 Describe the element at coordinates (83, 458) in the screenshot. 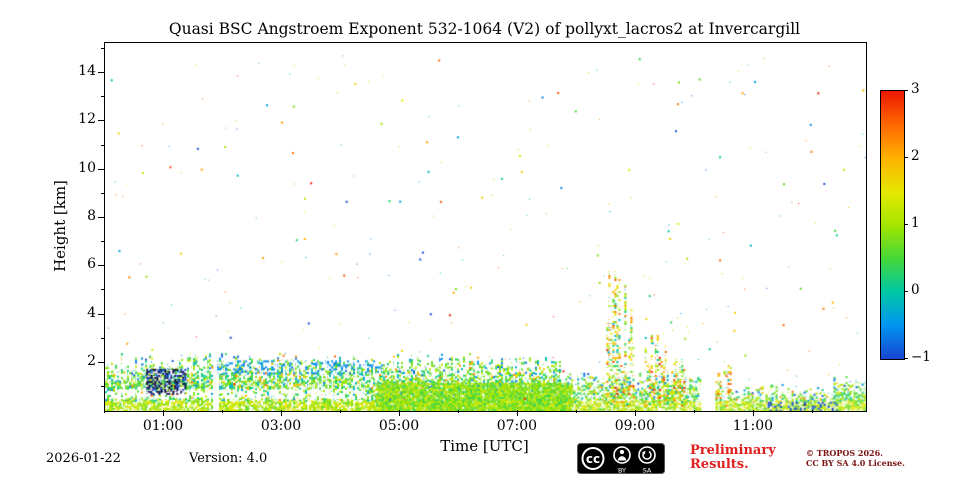

I see `date-label: 2026-01-22` at that location.